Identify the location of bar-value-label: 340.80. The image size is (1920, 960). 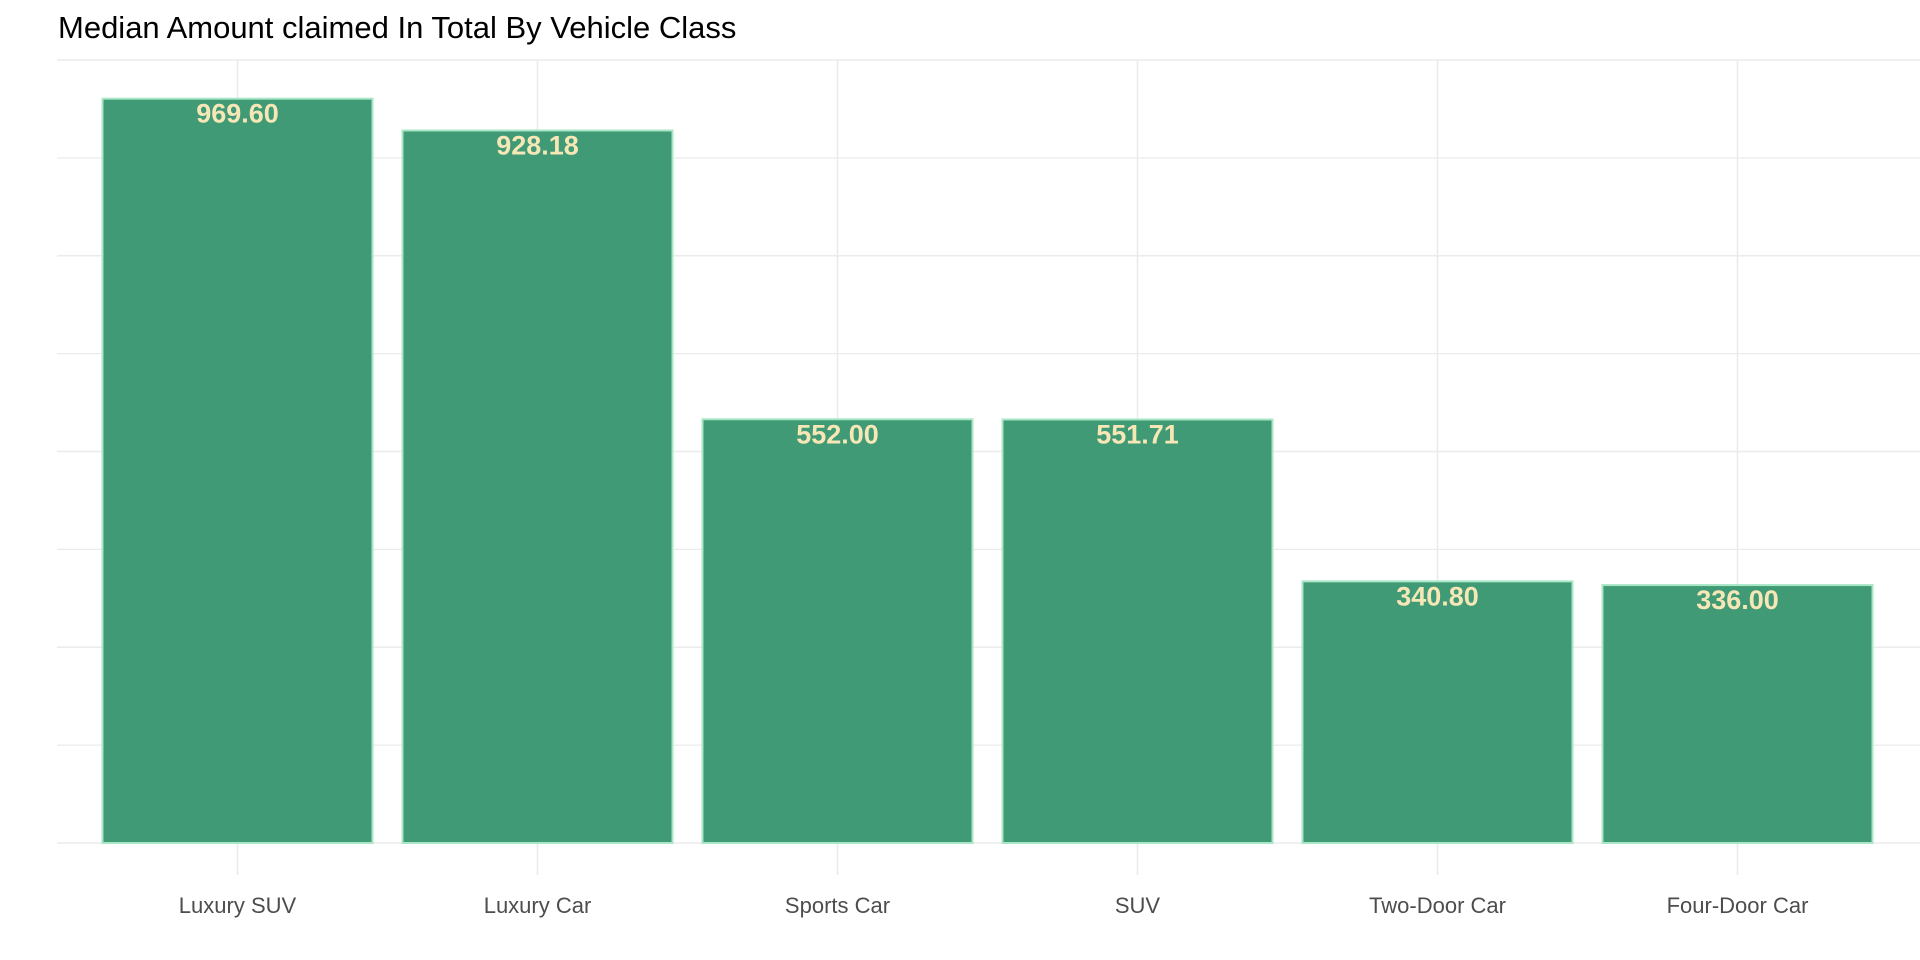
(1437, 596).